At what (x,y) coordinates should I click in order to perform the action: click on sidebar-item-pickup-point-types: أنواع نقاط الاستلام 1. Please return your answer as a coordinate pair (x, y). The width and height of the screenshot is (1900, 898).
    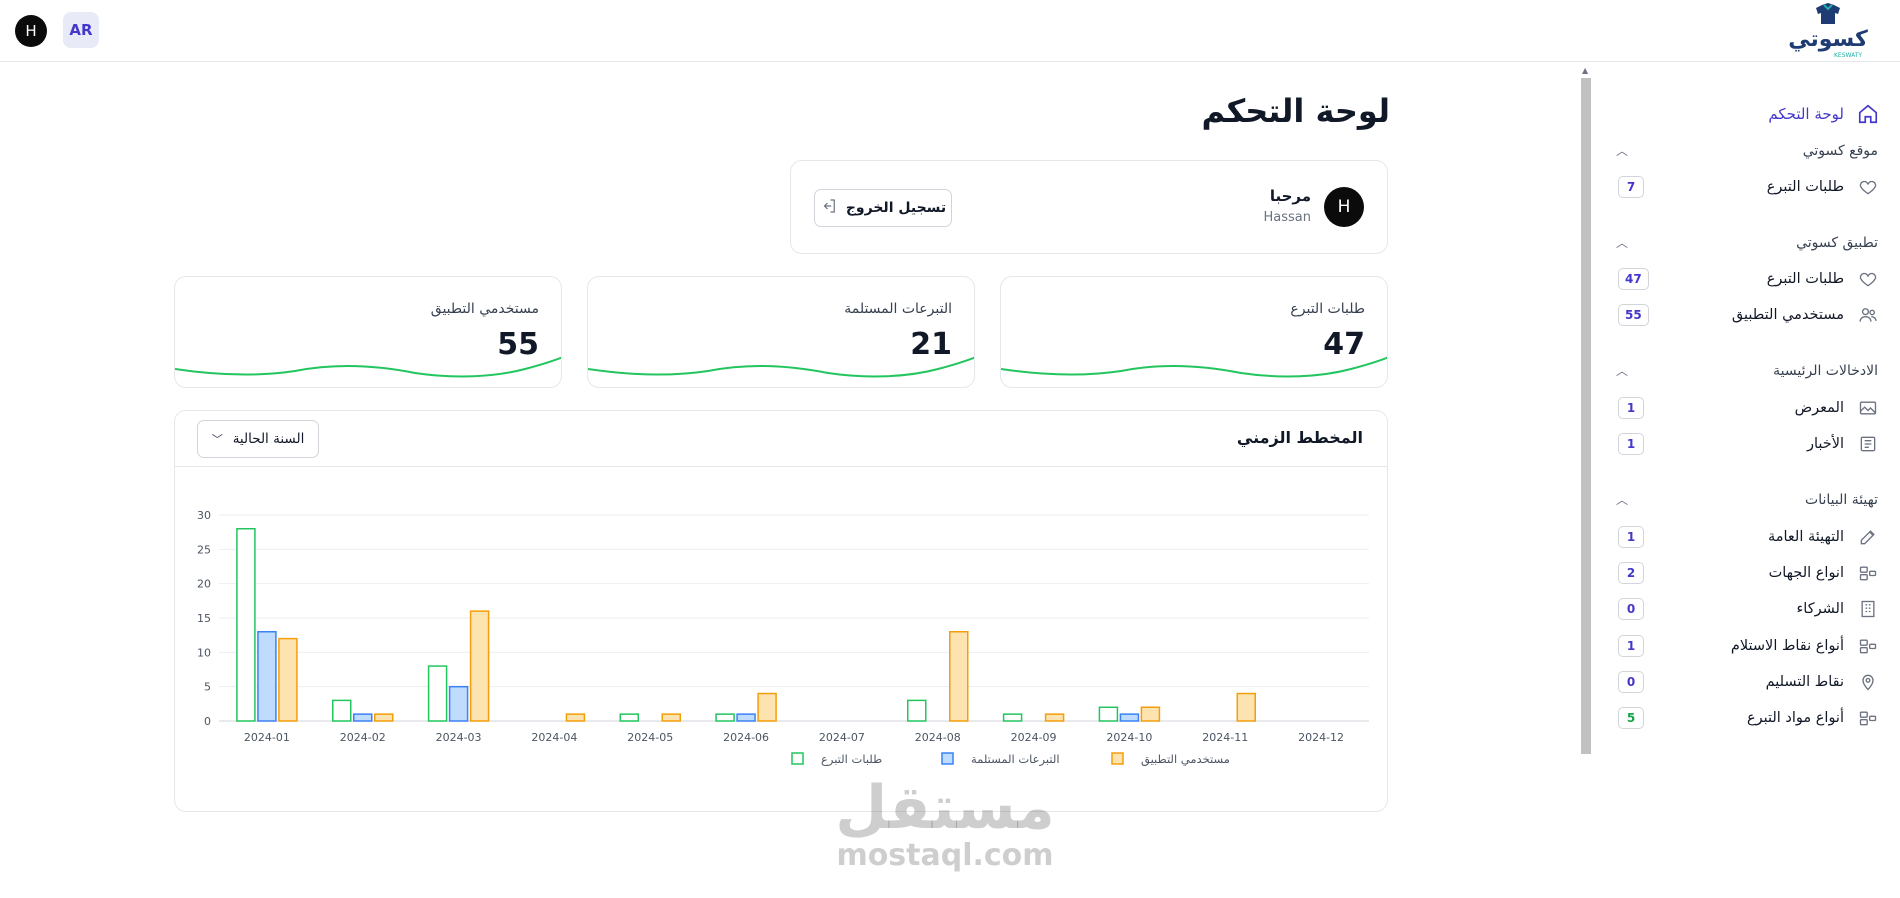
    Looking at the image, I should click on (1749, 646).